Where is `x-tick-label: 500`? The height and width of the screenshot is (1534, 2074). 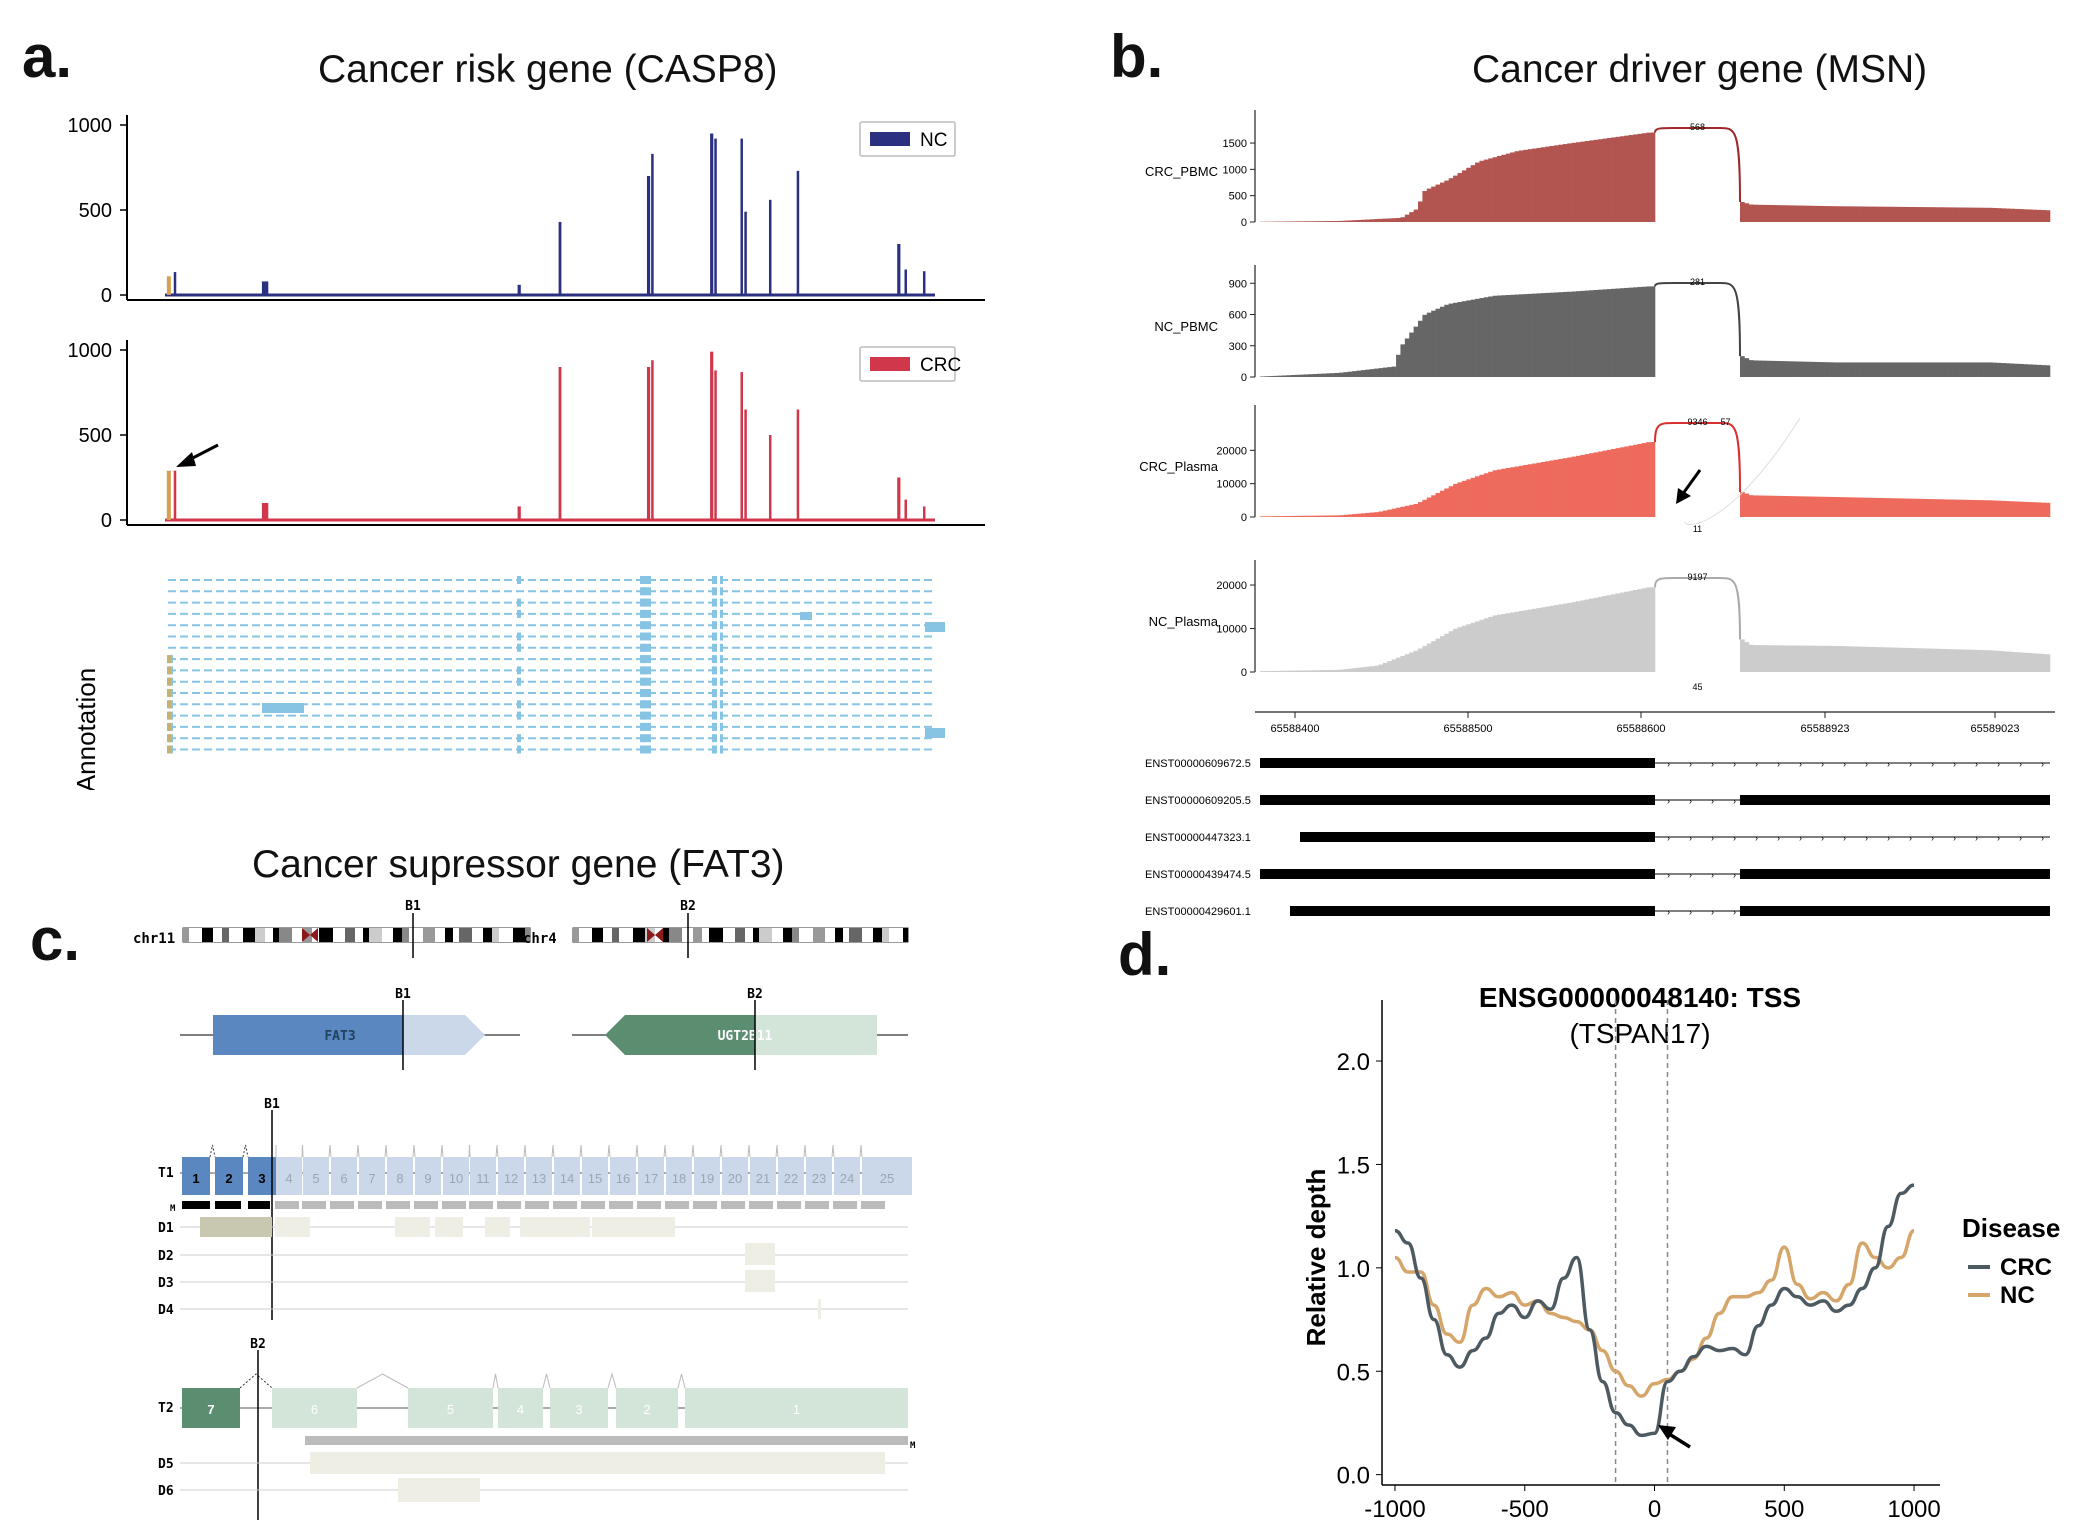
x-tick-label: 500 is located at coordinates (1784, 1509).